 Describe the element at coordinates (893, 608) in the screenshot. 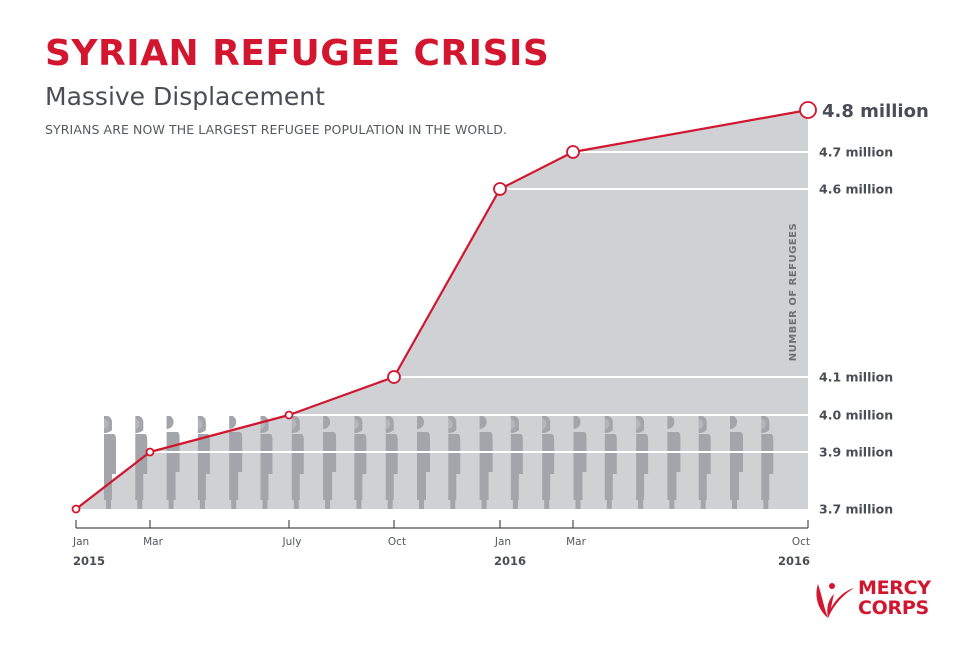

I see `logo-line2: CORPS` at that location.